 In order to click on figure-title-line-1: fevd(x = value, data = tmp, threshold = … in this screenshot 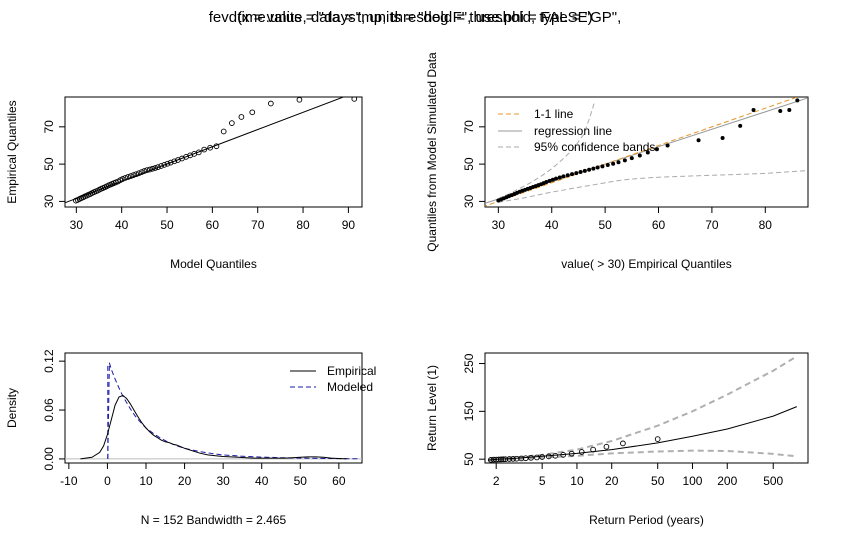, I will do `click(415, 17)`.